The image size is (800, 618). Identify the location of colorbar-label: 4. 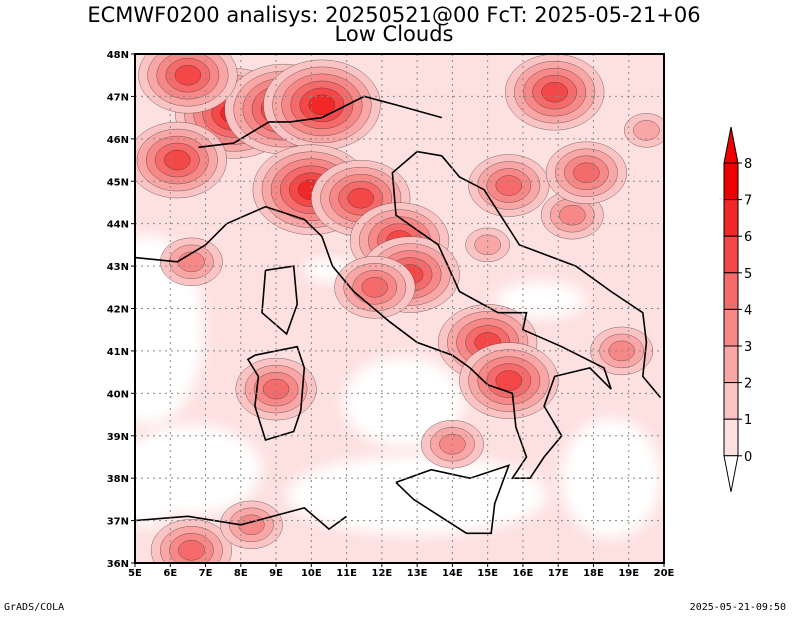
(748, 310).